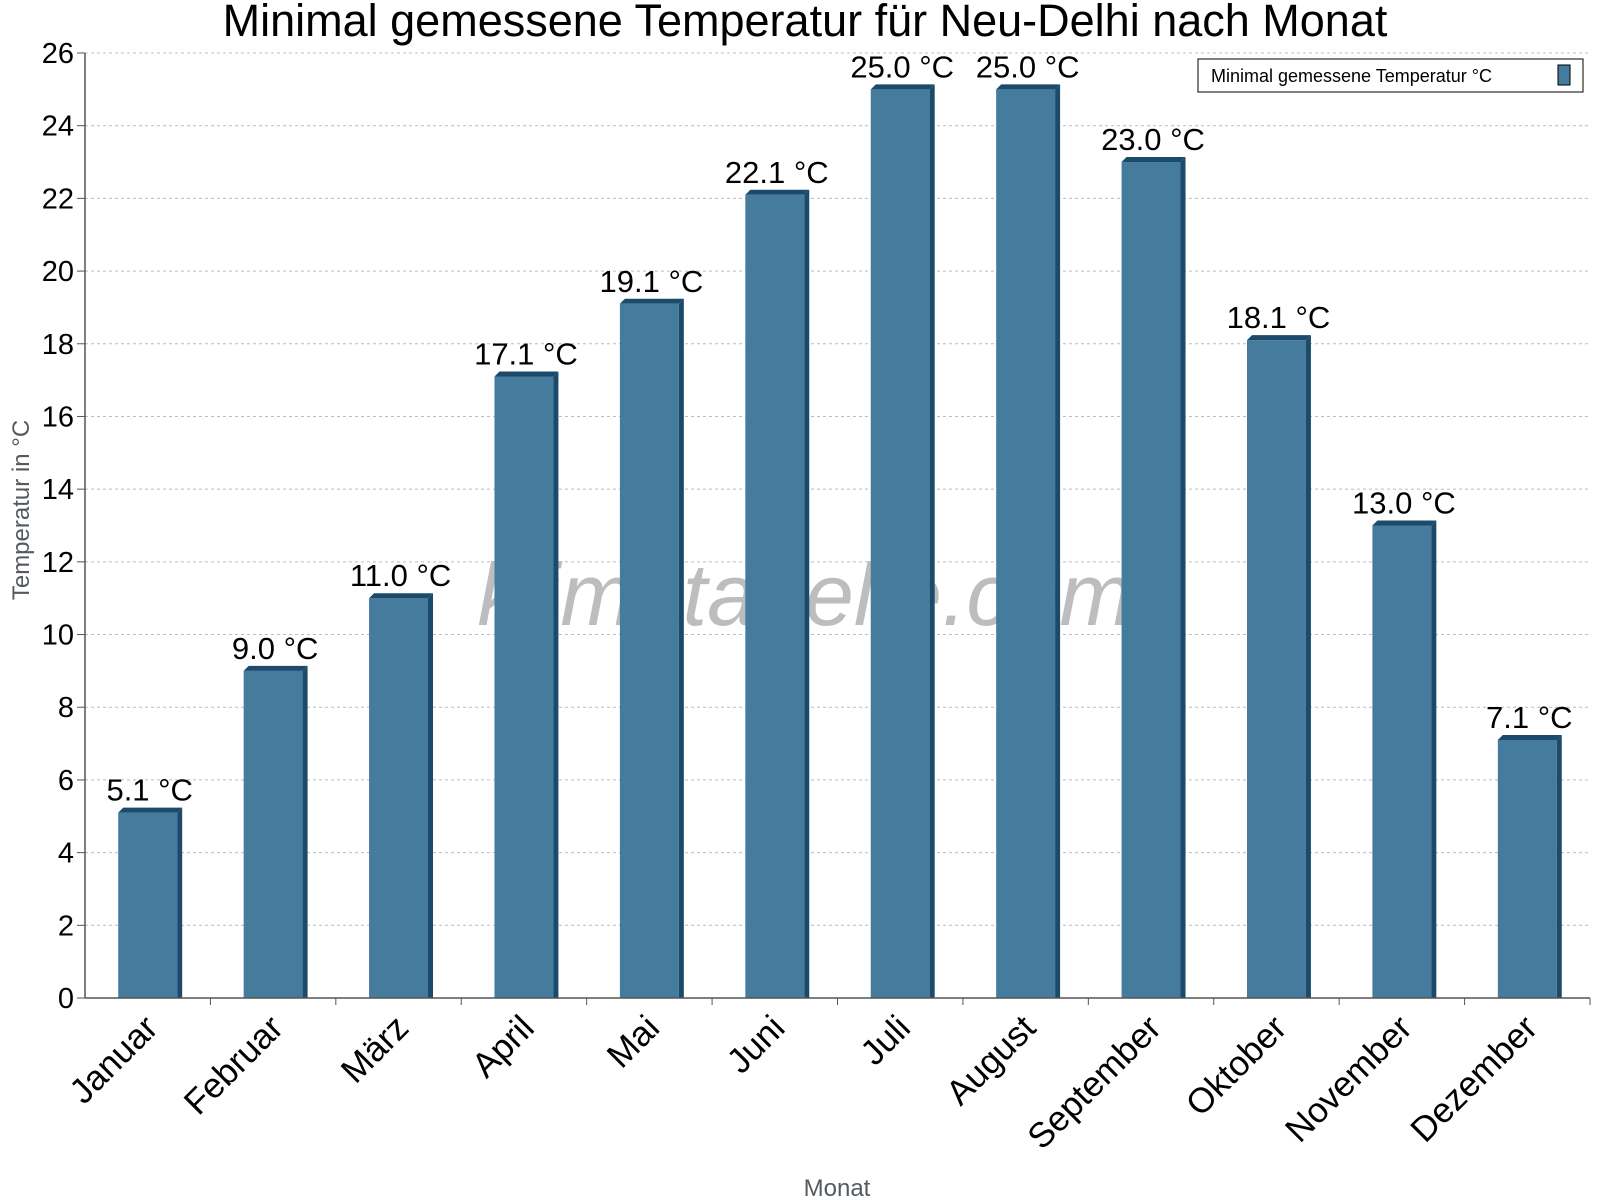 The image size is (1600, 1200). I want to click on value-label: 13.0 °C, so click(1404, 503).